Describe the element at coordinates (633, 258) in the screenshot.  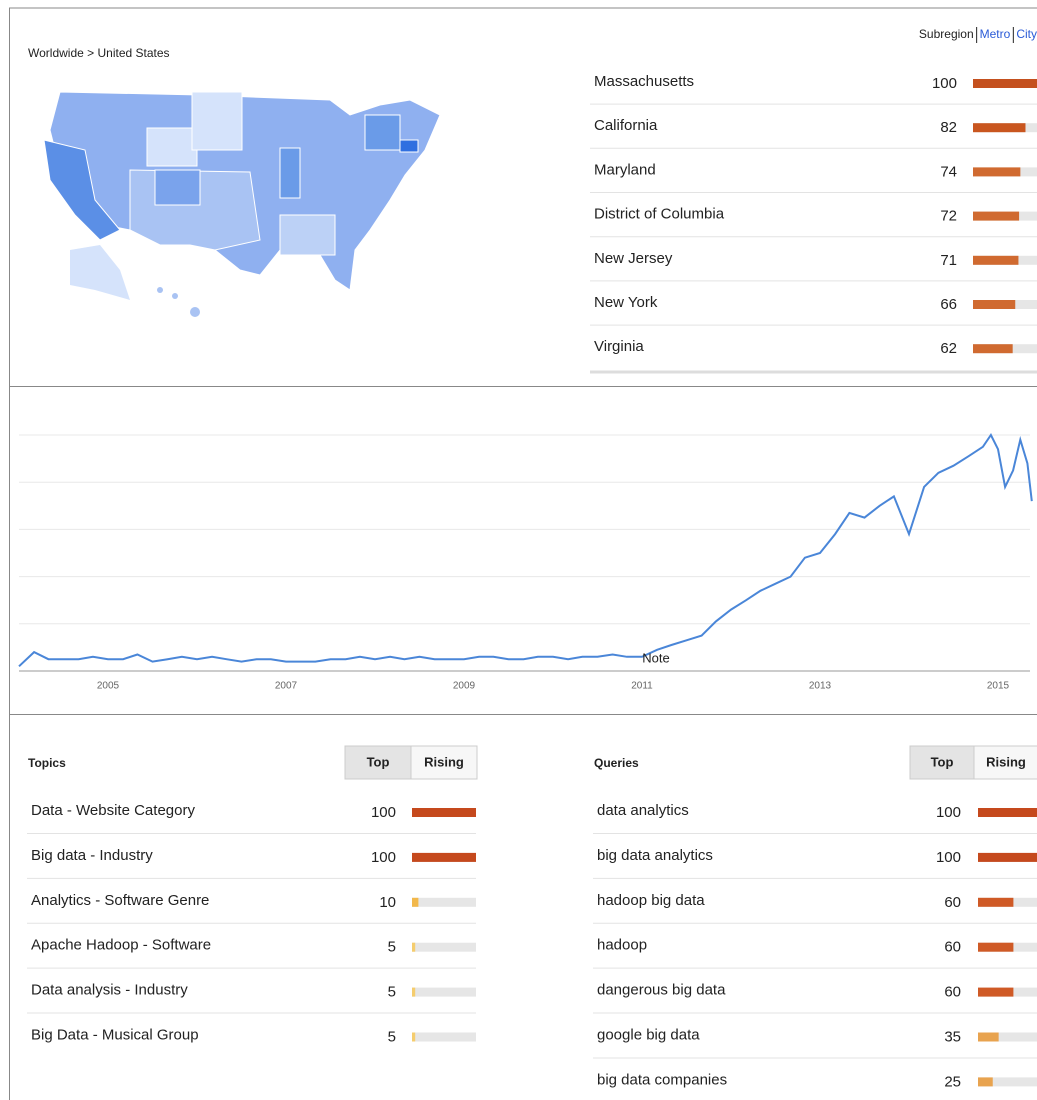
I see `row-name: New Jersey` at that location.